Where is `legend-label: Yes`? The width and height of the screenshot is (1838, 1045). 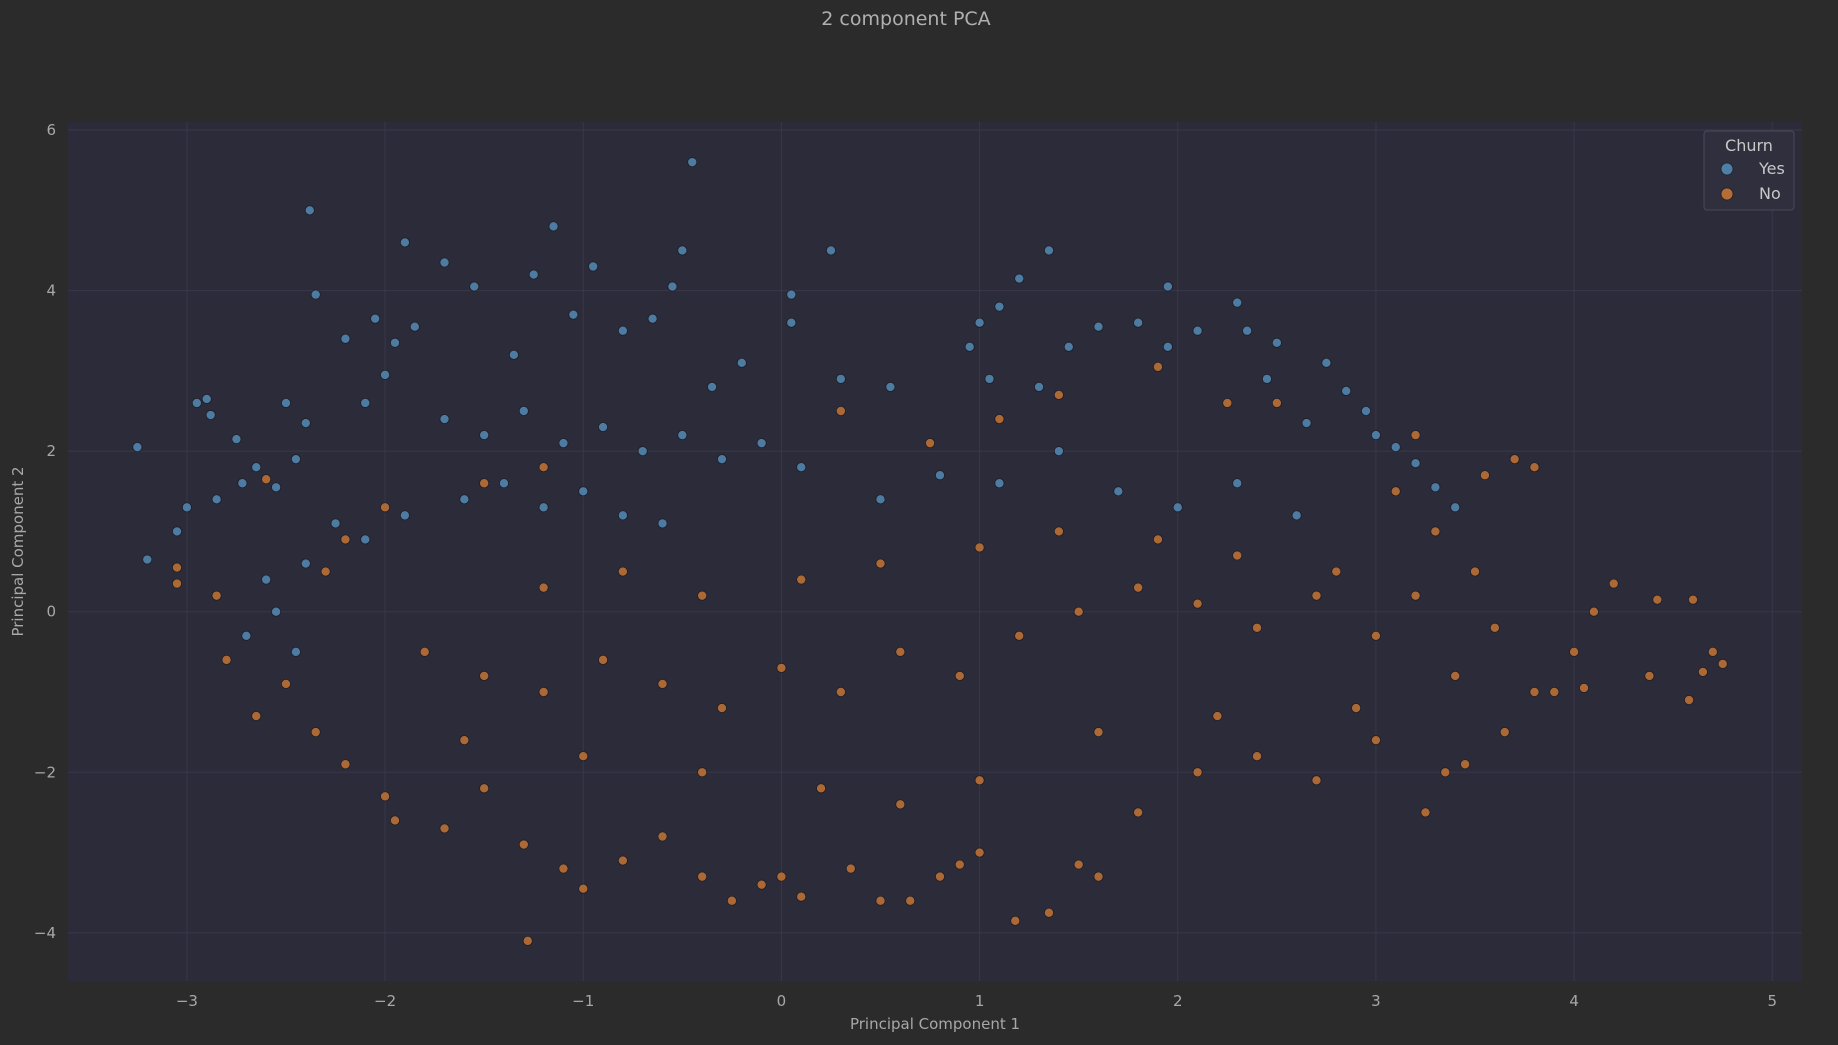
legend-label: Yes is located at coordinates (1771, 168).